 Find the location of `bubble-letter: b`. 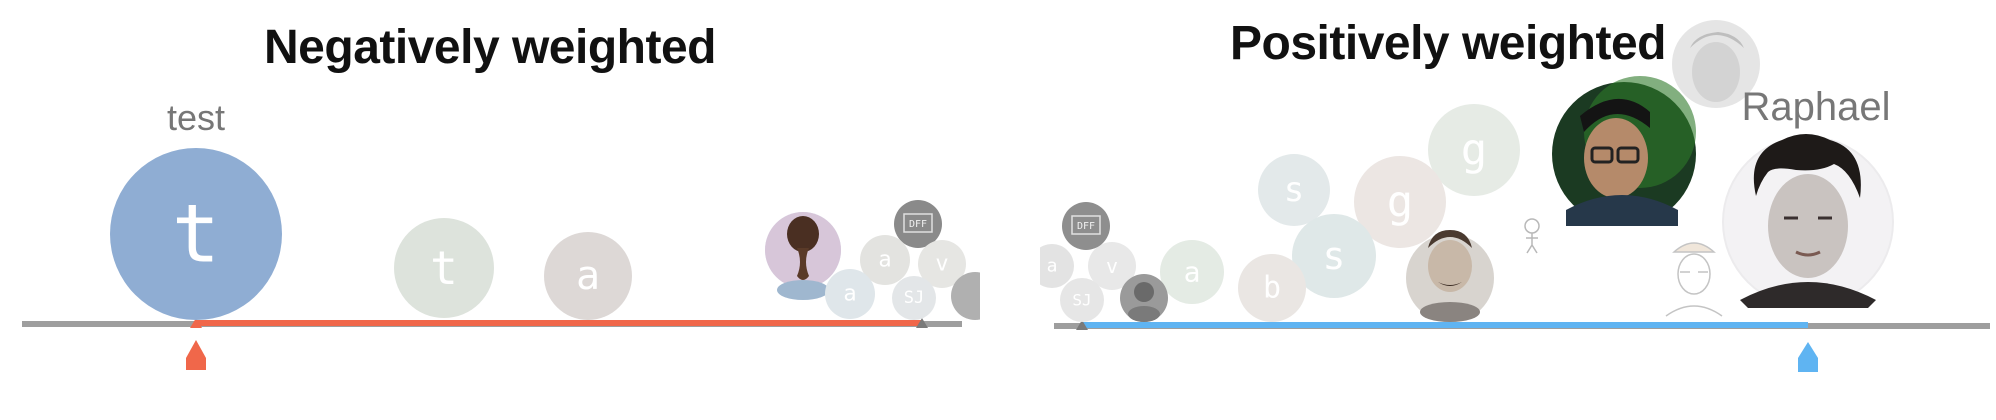

bubble-letter: b is located at coordinates (1272, 288).